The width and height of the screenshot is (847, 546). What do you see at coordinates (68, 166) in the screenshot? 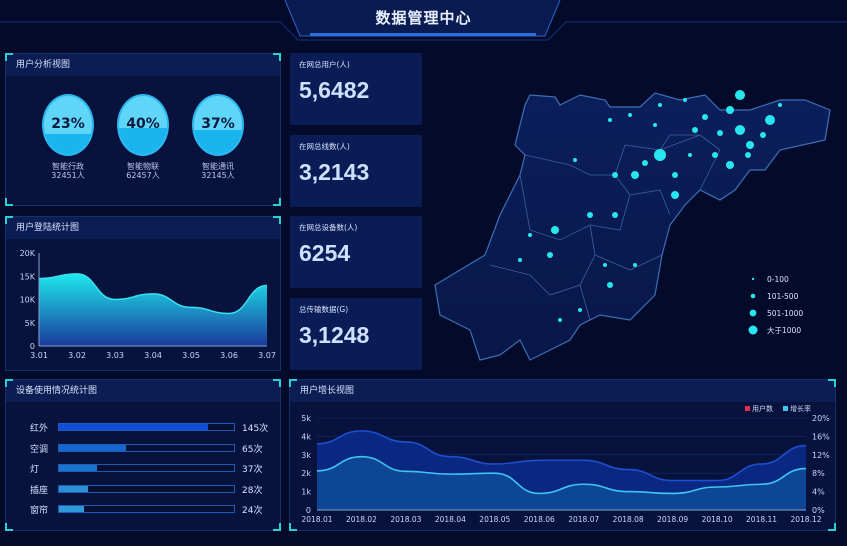
I see `ball-name: 智能行政` at bounding box center [68, 166].